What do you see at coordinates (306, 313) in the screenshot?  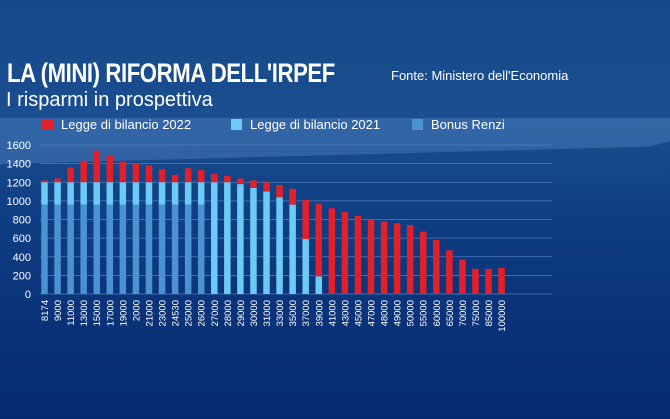 I see `x-tick-label: 37000` at bounding box center [306, 313].